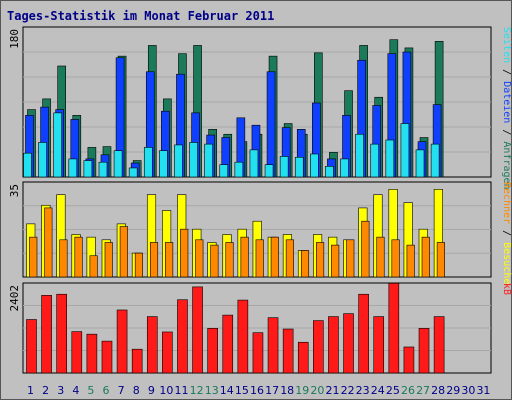  What do you see at coordinates (271, 124) in the screenshot?
I see `bar-dateien` at bounding box center [271, 124].